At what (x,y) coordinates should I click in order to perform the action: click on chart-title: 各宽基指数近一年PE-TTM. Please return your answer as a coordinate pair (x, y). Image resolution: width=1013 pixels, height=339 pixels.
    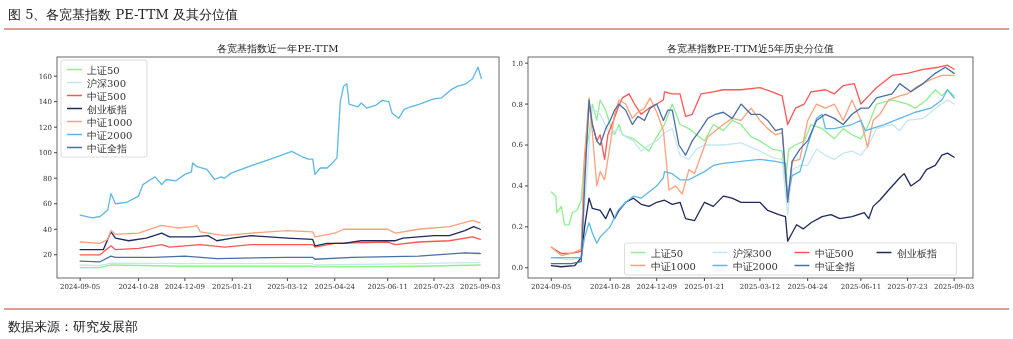
    Looking at the image, I should click on (278, 48).